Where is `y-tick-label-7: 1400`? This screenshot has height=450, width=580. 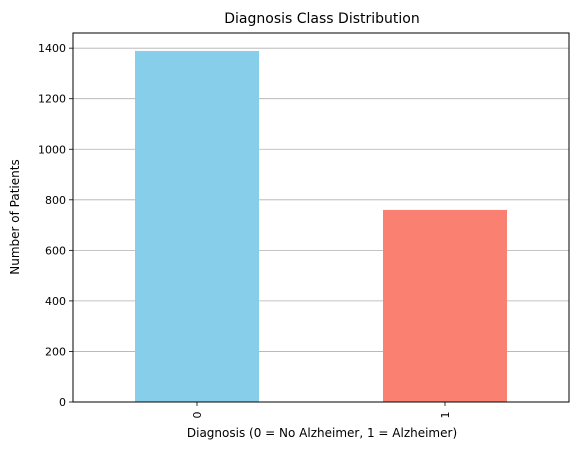
y-tick-label-7: 1400 is located at coordinates (52, 48).